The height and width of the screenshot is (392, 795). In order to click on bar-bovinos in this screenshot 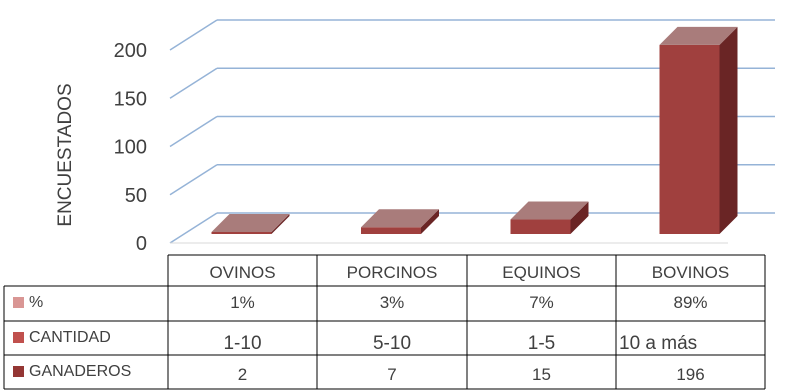, I will do `click(698, 130)`.